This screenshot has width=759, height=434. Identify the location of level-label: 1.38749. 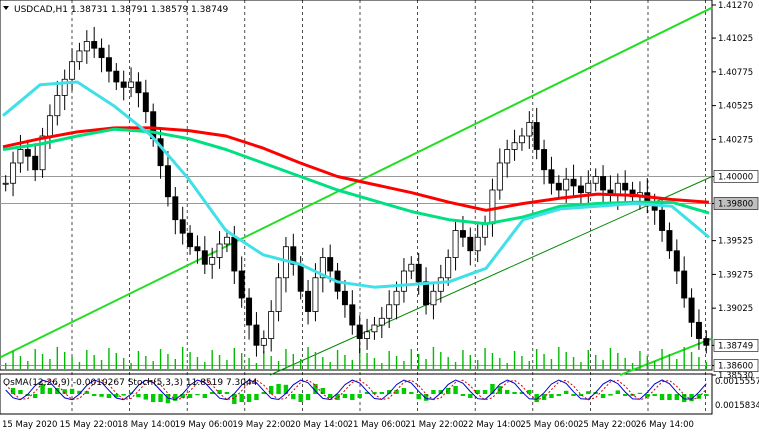
(735, 346).